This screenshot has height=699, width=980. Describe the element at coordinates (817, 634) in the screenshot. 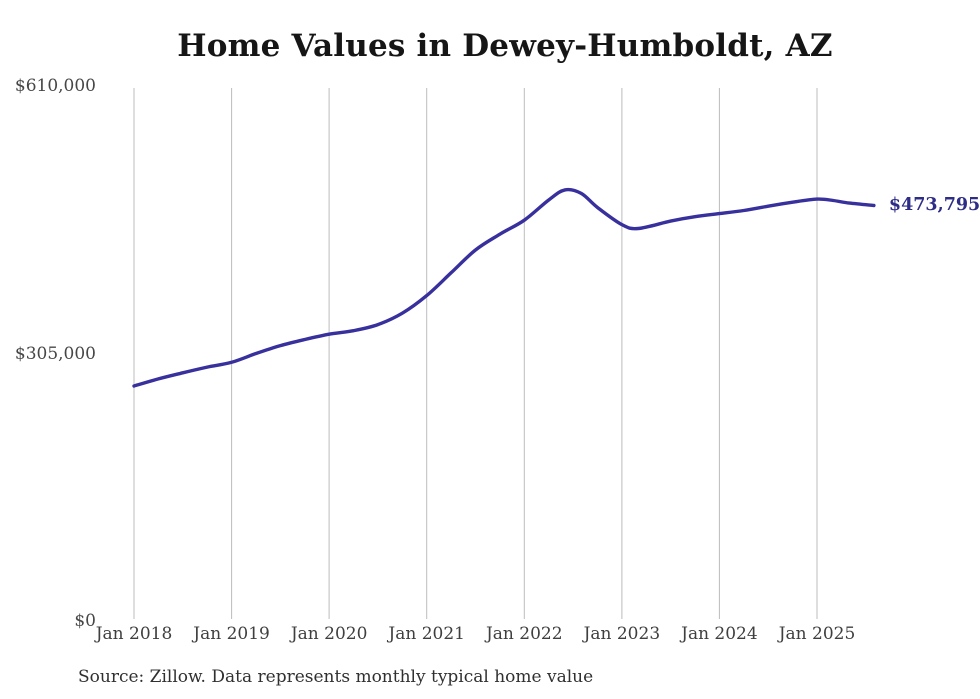

I see `x-tick-label: Jan 2025` at that location.